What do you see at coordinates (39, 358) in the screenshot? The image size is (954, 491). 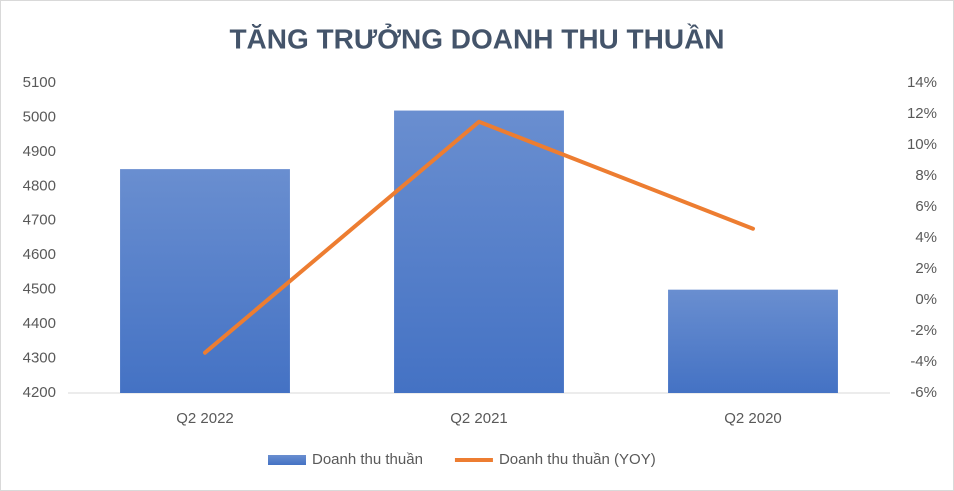 I see `y-tick-label: 4300` at bounding box center [39, 358].